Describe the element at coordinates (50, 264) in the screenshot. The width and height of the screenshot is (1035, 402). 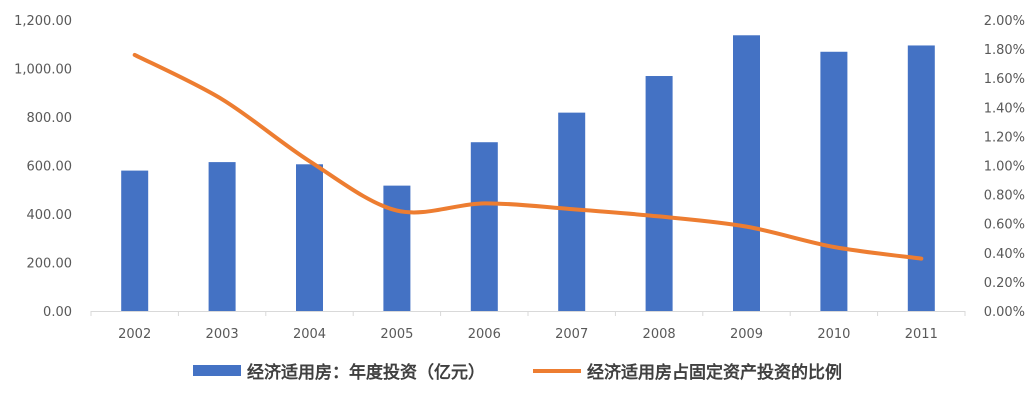
I see `left-axis-tick: 200.00` at that location.